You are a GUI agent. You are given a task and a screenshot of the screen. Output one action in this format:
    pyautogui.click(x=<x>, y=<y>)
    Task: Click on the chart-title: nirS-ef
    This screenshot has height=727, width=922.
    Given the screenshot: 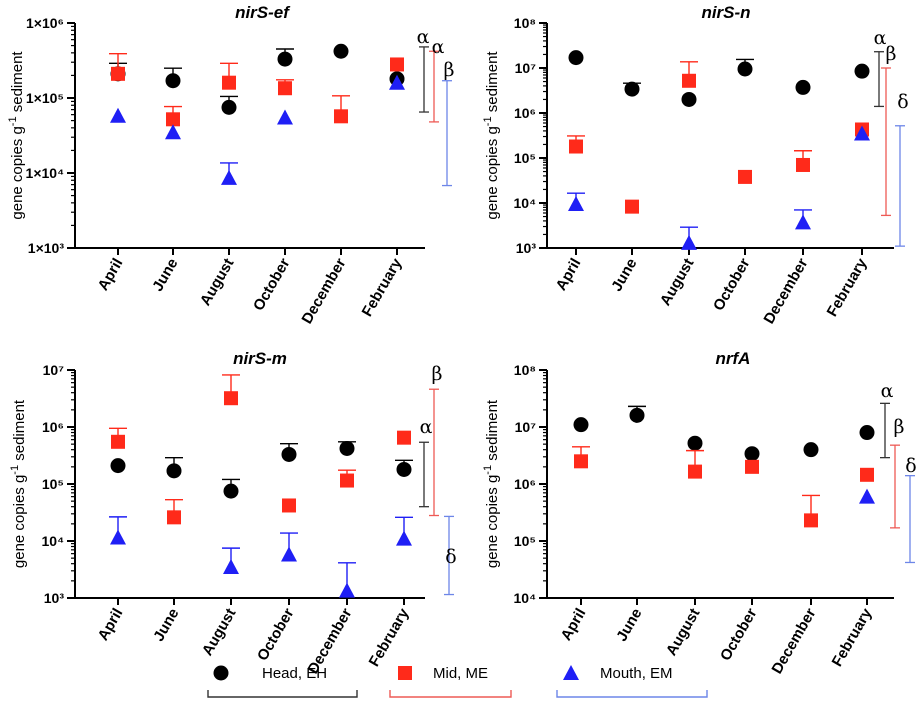 What is the action you would take?
    pyautogui.click(x=263, y=12)
    